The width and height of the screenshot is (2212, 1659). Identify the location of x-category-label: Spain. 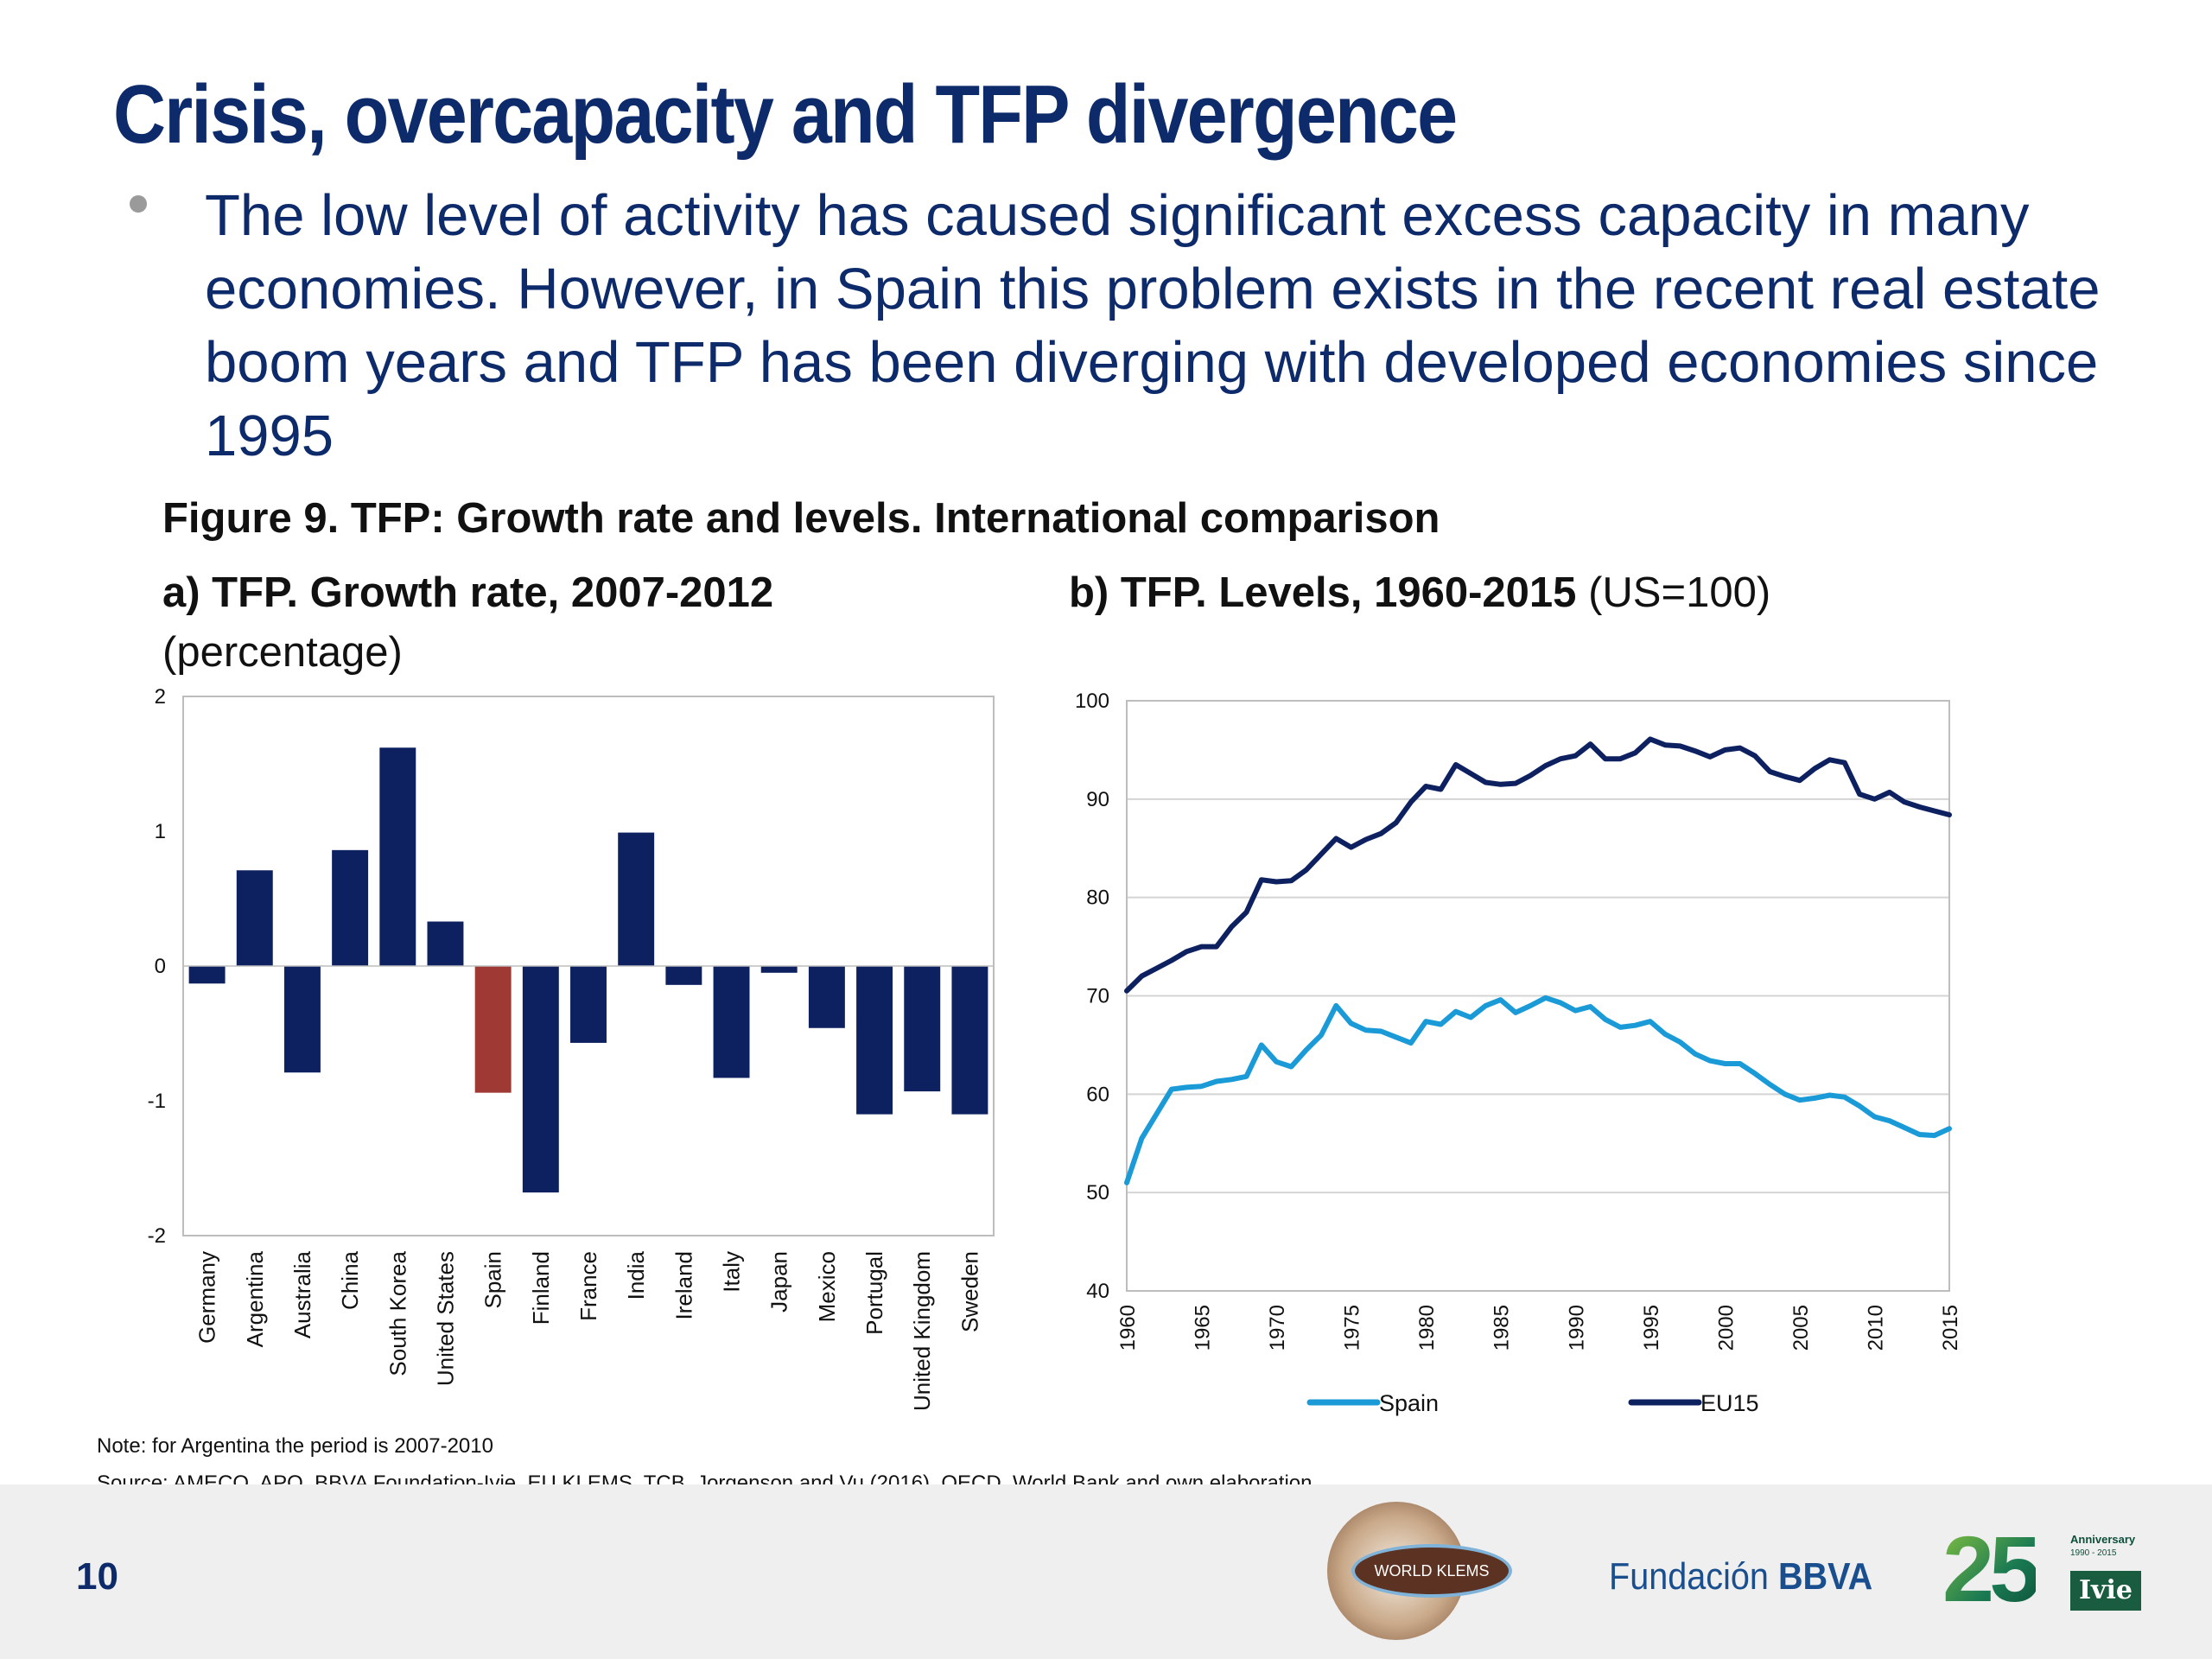
(493, 1280).